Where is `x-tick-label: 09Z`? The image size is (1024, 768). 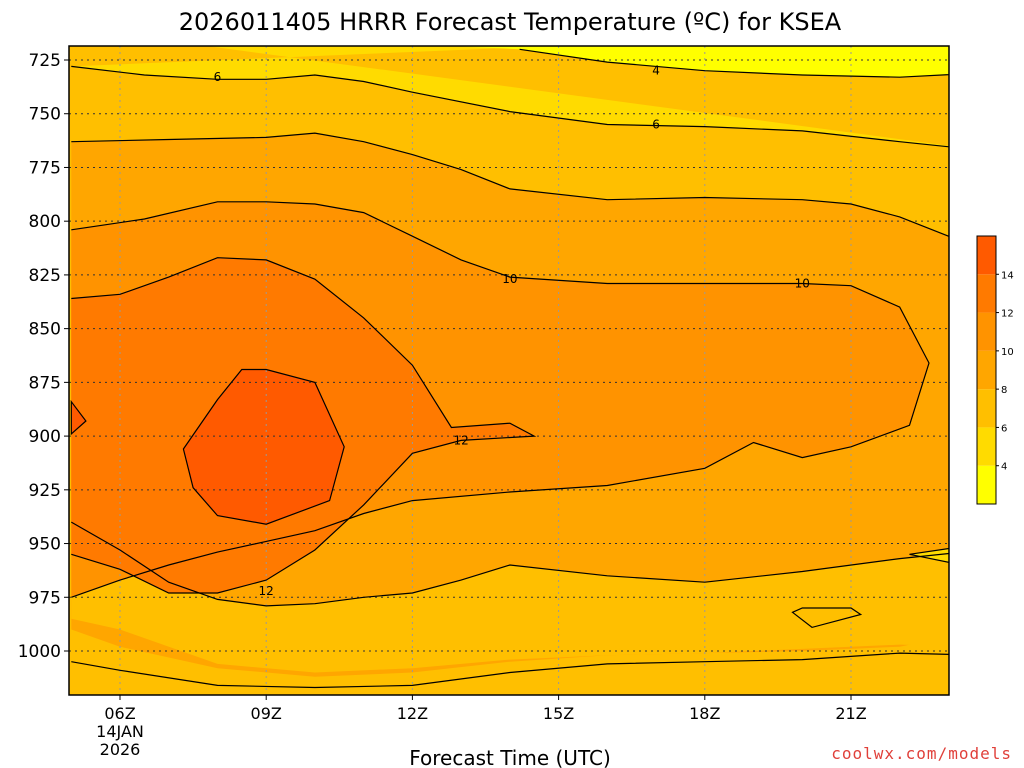 x-tick-label: 09Z is located at coordinates (266, 713).